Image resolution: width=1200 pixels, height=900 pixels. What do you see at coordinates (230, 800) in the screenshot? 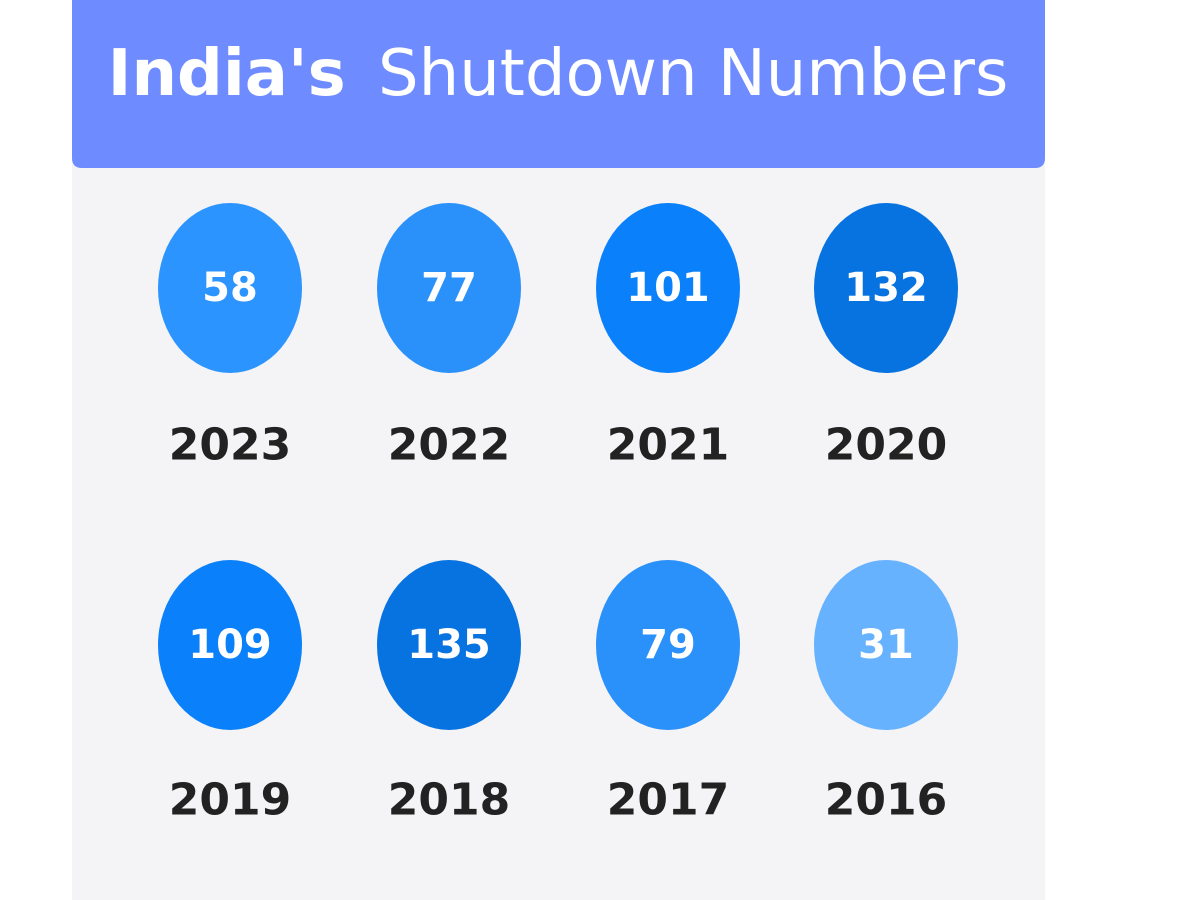
I see `year-label: 2019` at bounding box center [230, 800].